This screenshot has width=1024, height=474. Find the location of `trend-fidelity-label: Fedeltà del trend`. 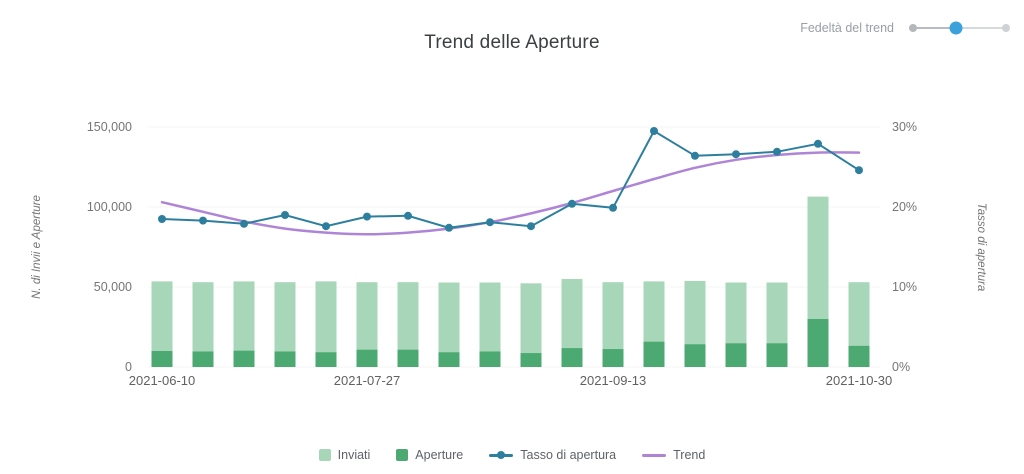

trend-fidelity-label: Fedeltà del trend is located at coordinates (847, 28).